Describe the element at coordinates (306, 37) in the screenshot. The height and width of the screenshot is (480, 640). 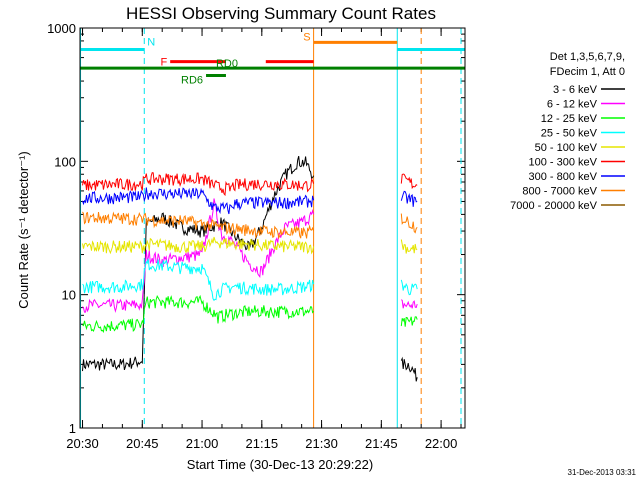
I see `flag-label-s: S` at that location.